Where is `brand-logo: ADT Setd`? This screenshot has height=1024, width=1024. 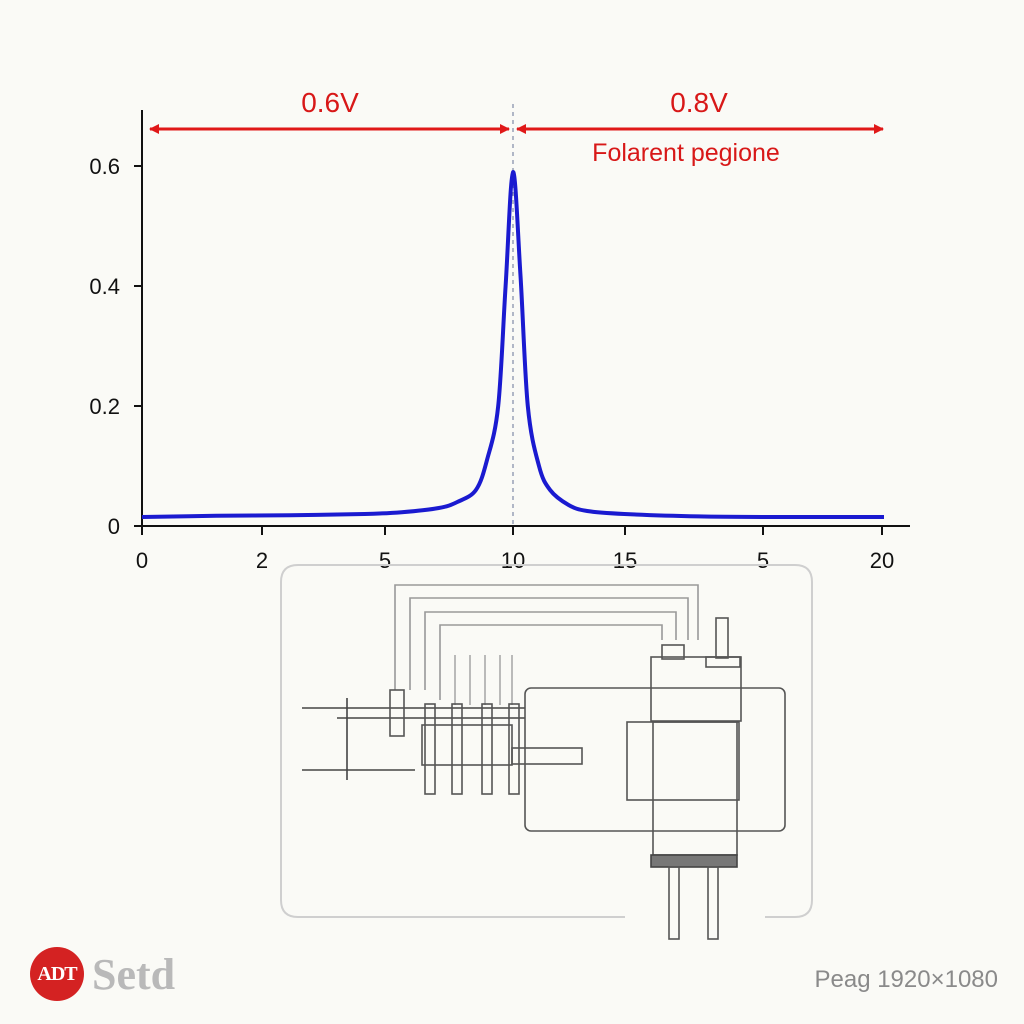 brand-logo: ADT Setd is located at coordinates (102, 974).